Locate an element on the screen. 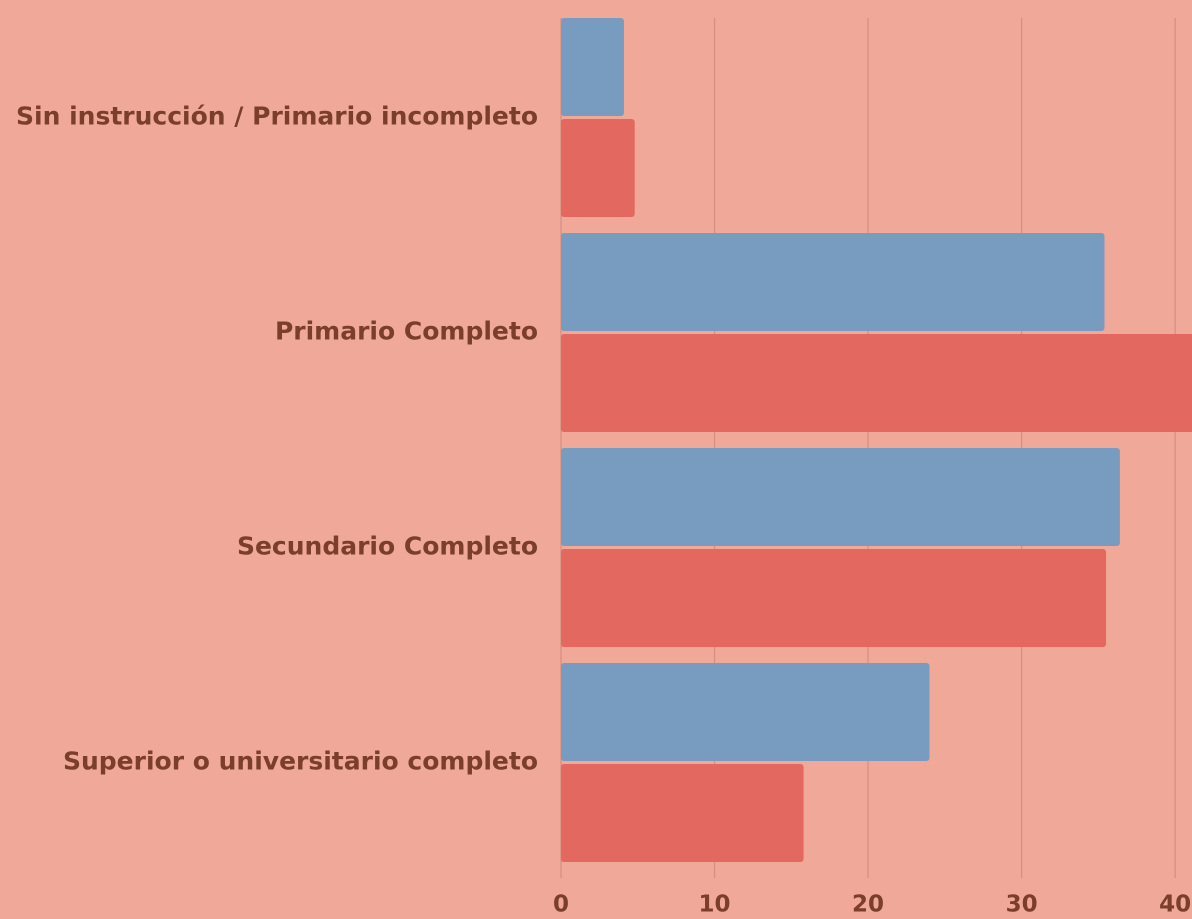 This screenshot has width=1192, height=919. x-tick-label: 0 is located at coordinates (561, 905).